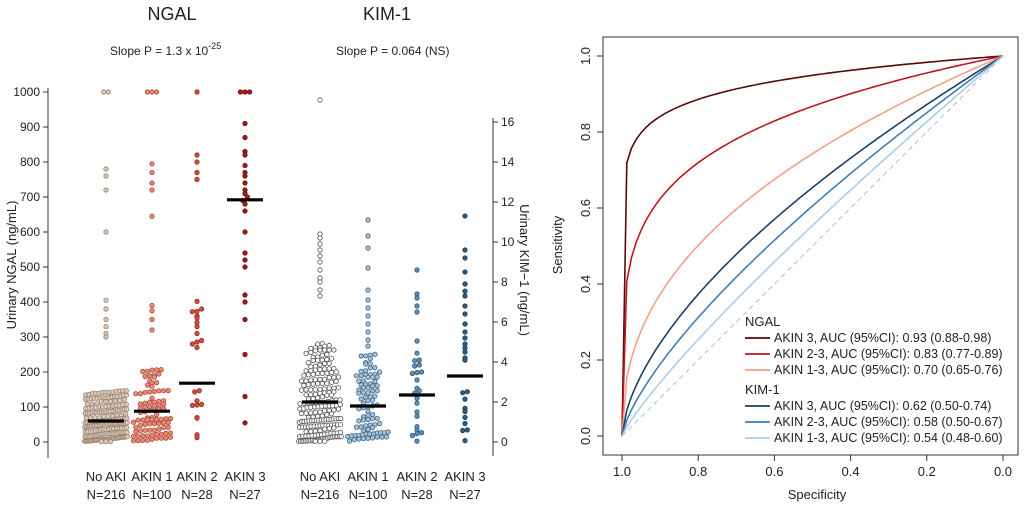  I want to click on kim1-y-tick-label: 2, so click(504, 402).